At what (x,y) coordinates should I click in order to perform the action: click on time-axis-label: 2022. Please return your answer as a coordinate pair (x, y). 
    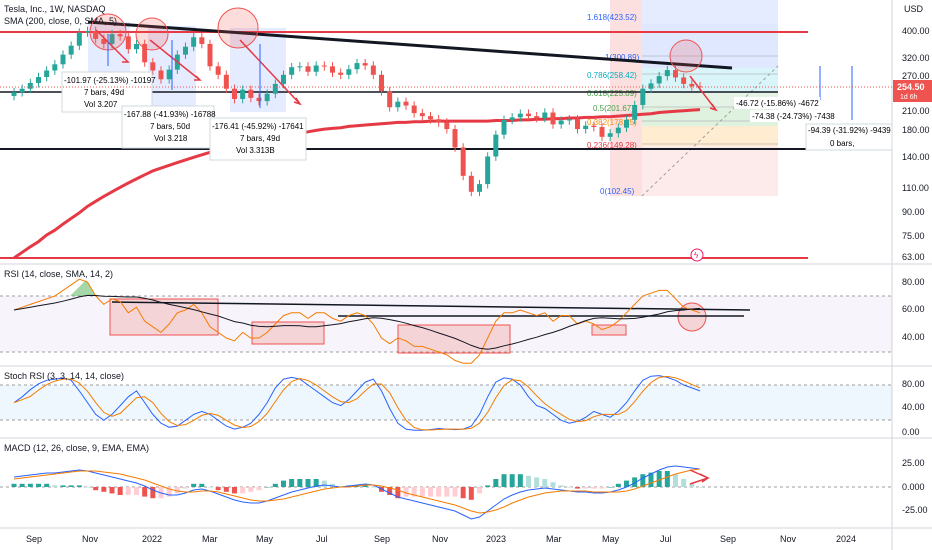
    Looking at the image, I should click on (152, 539).